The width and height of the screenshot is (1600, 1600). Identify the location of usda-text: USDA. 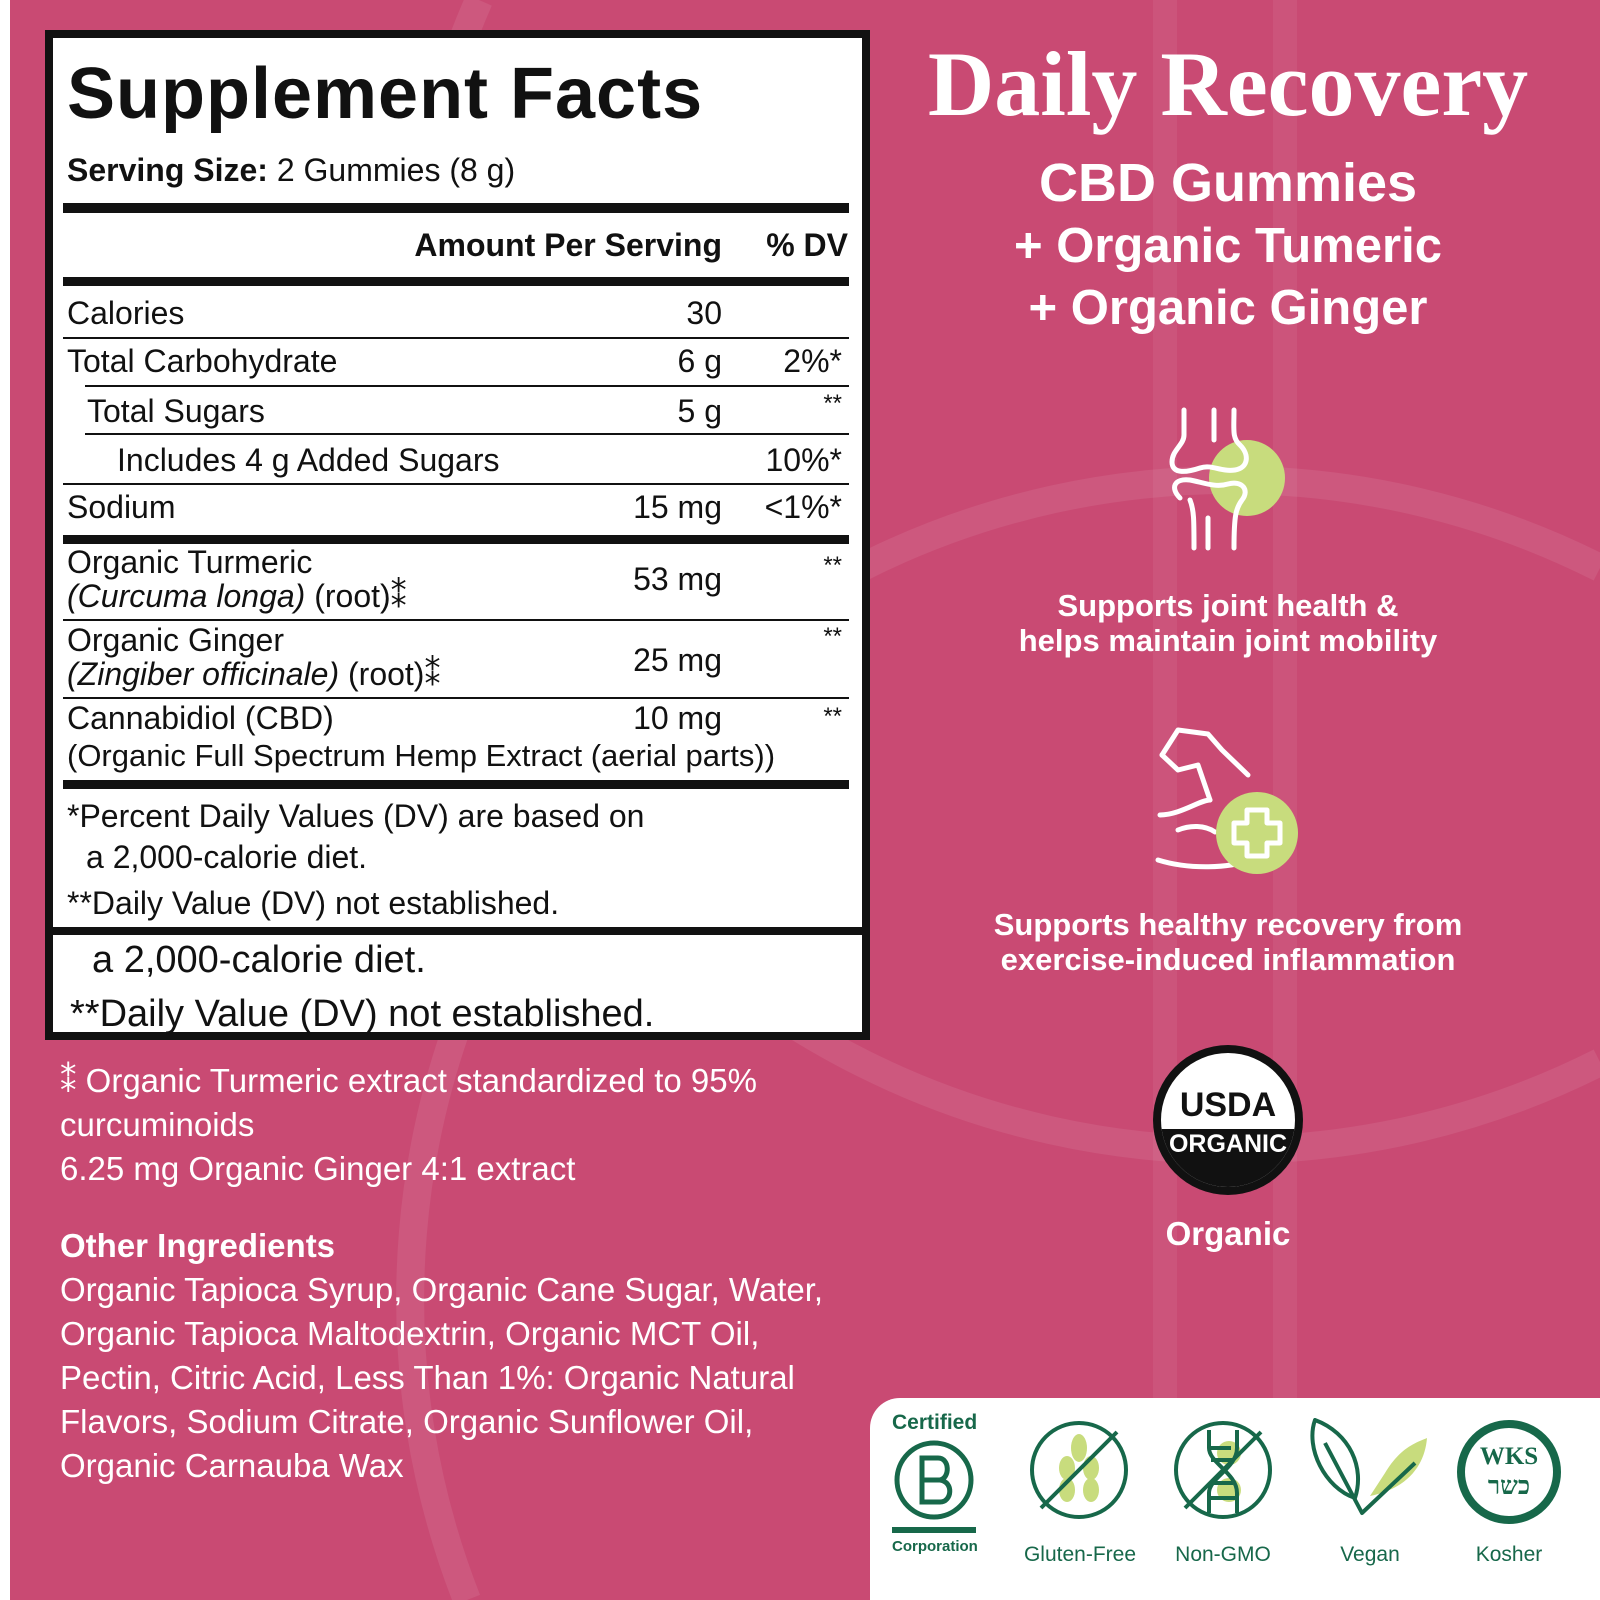
(1228, 1105).